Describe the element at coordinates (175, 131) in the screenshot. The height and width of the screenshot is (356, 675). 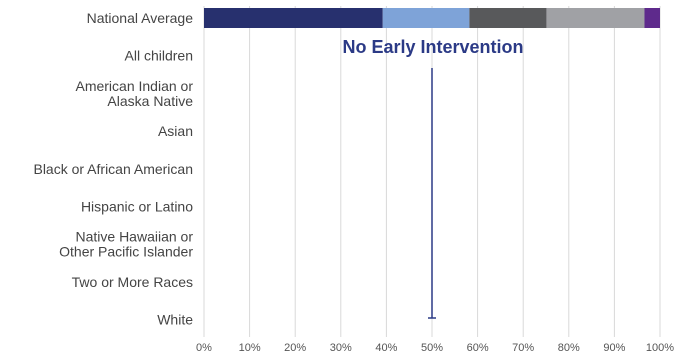
I see `category-label: Asian` at that location.